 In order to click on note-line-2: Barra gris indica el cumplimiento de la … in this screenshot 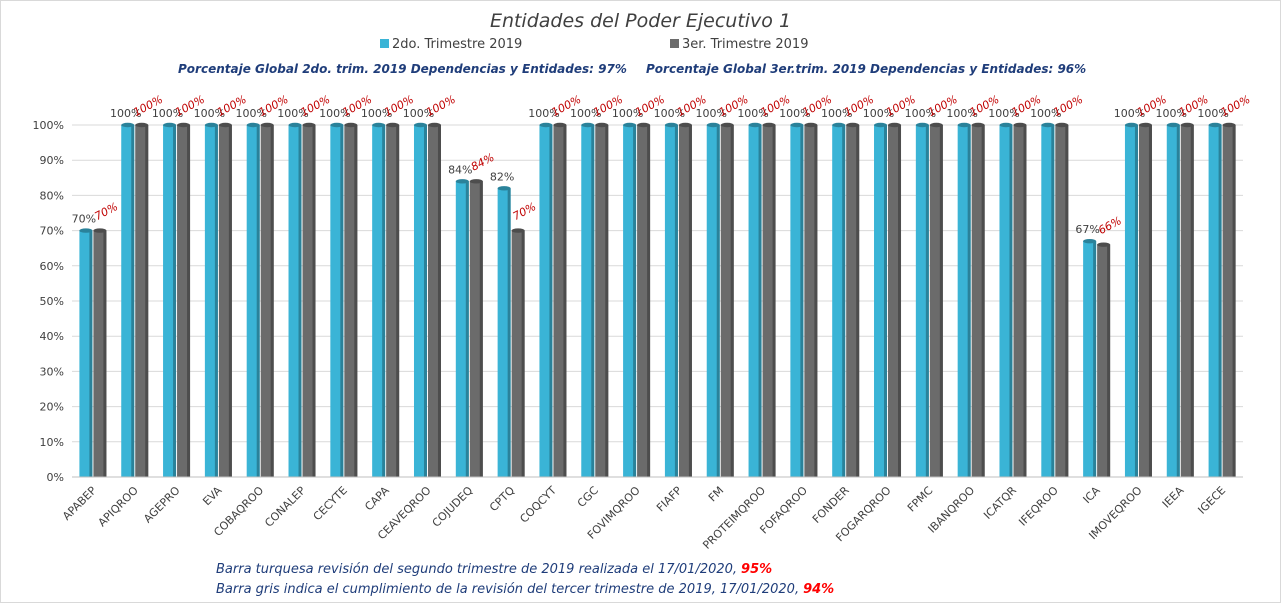, I will do `click(525, 589)`.